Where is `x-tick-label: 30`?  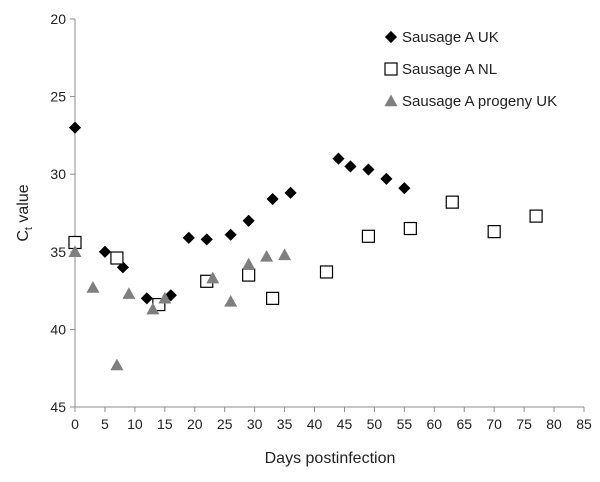
x-tick-label: 30 is located at coordinates (255, 424).